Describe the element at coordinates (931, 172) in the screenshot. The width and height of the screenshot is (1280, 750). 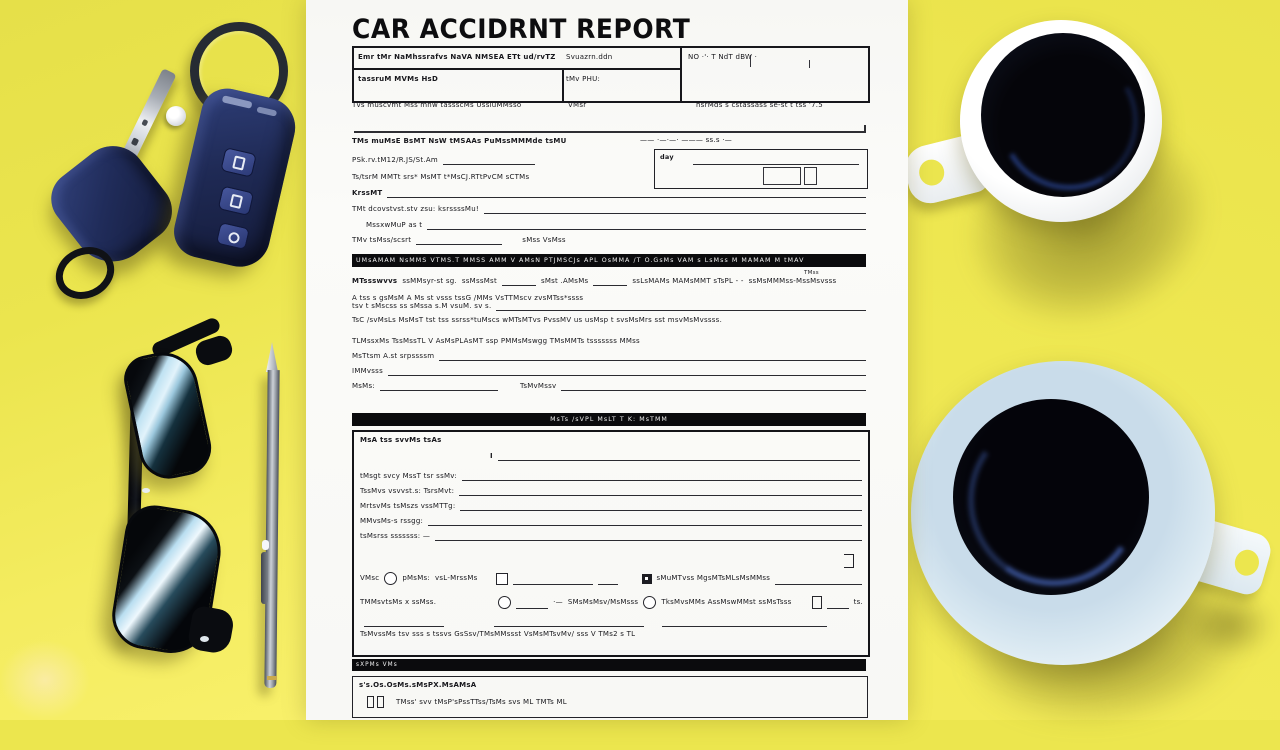
I see `cup-handle-hole` at that location.